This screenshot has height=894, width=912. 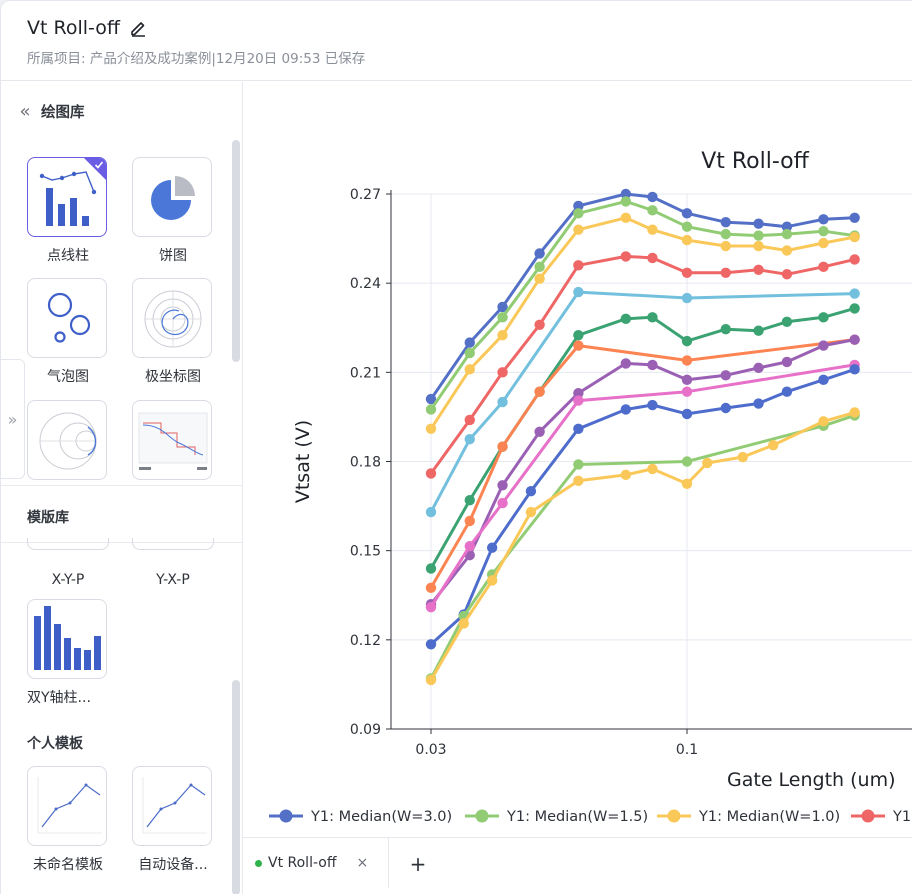 What do you see at coordinates (55, 744) in the screenshot?
I see `personal-templates-title: 个人模板` at bounding box center [55, 744].